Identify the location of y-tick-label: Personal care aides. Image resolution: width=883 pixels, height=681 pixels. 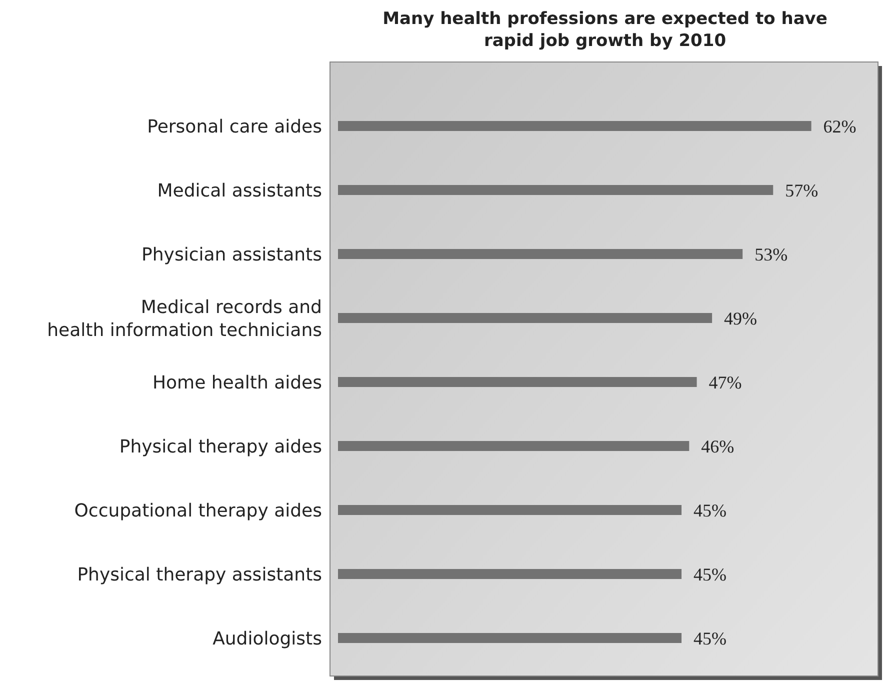
(234, 127).